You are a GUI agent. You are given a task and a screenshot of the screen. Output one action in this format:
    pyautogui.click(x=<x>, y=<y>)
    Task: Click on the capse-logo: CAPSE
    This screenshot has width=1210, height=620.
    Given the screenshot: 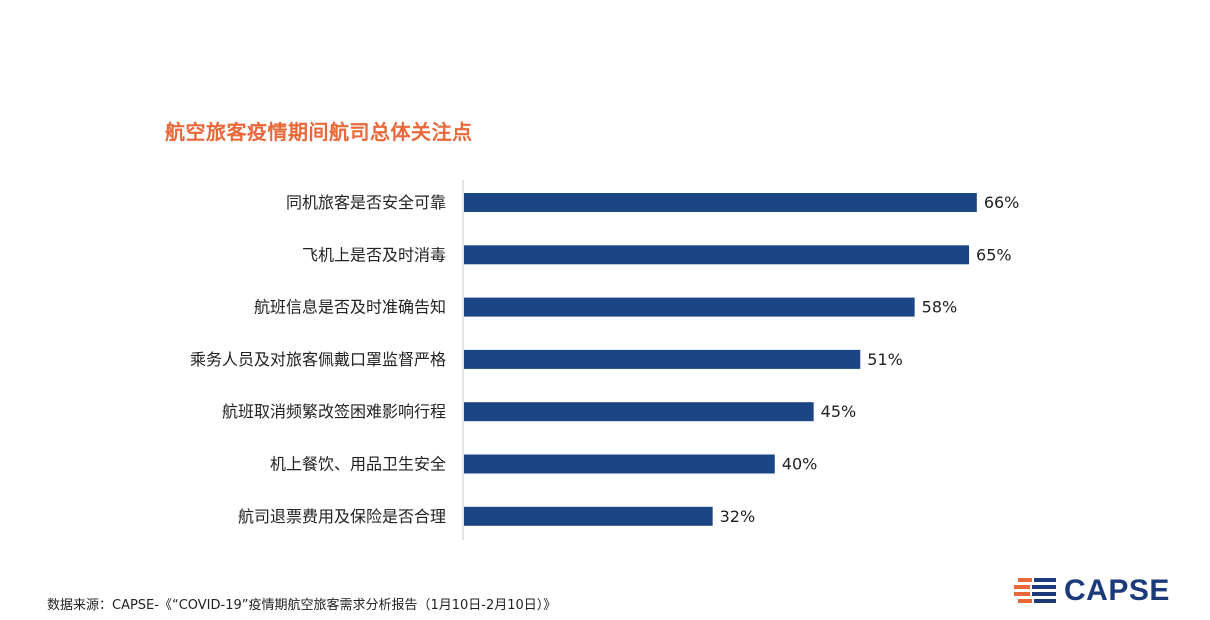 What is the action you would take?
    pyautogui.click(x=1091, y=591)
    